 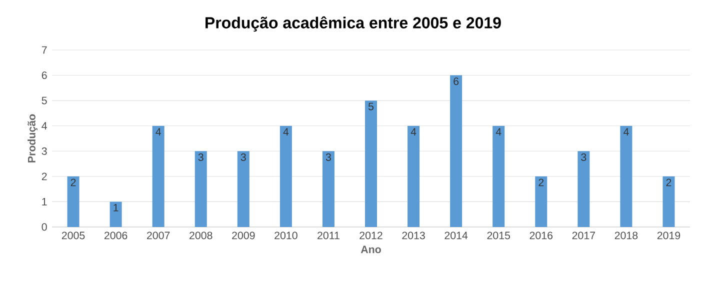 What do you see at coordinates (541, 236) in the screenshot?
I see `x-tick-label: 2016` at bounding box center [541, 236].